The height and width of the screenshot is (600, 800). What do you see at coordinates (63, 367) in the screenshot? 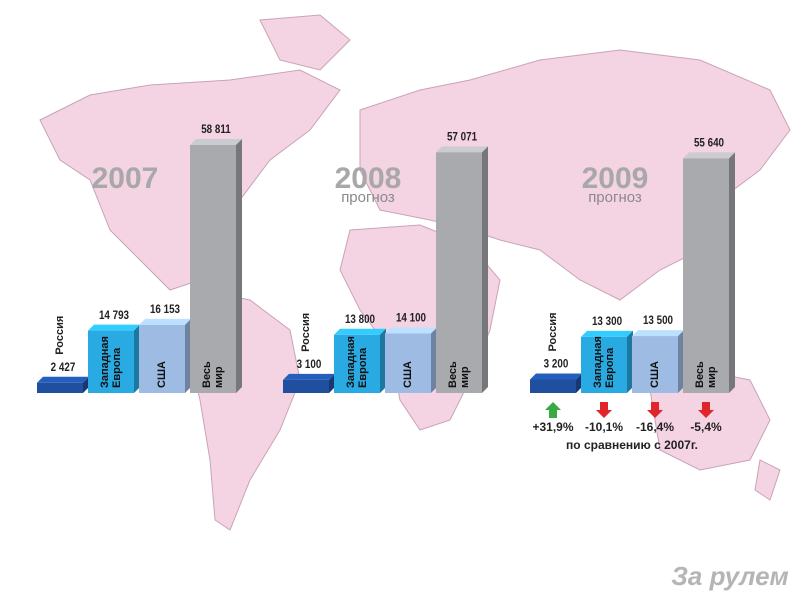
I see `value-label: 2 427` at bounding box center [63, 367].